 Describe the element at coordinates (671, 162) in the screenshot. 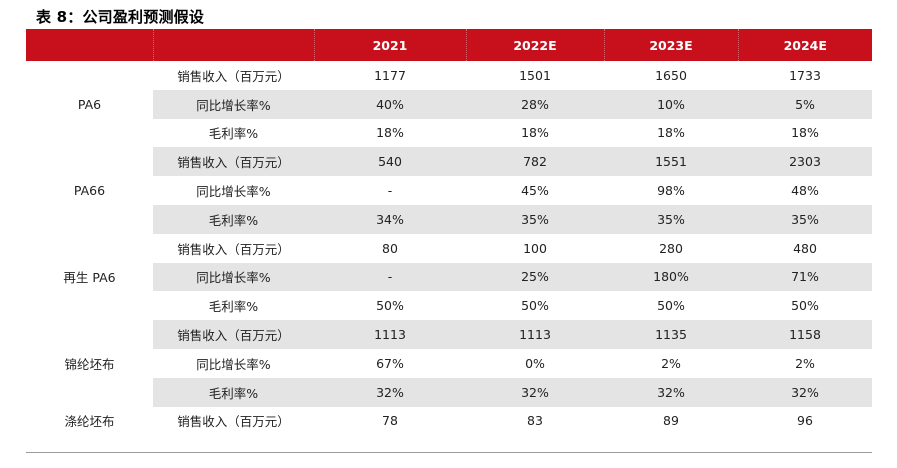

I see `value-cell: 1551` at that location.